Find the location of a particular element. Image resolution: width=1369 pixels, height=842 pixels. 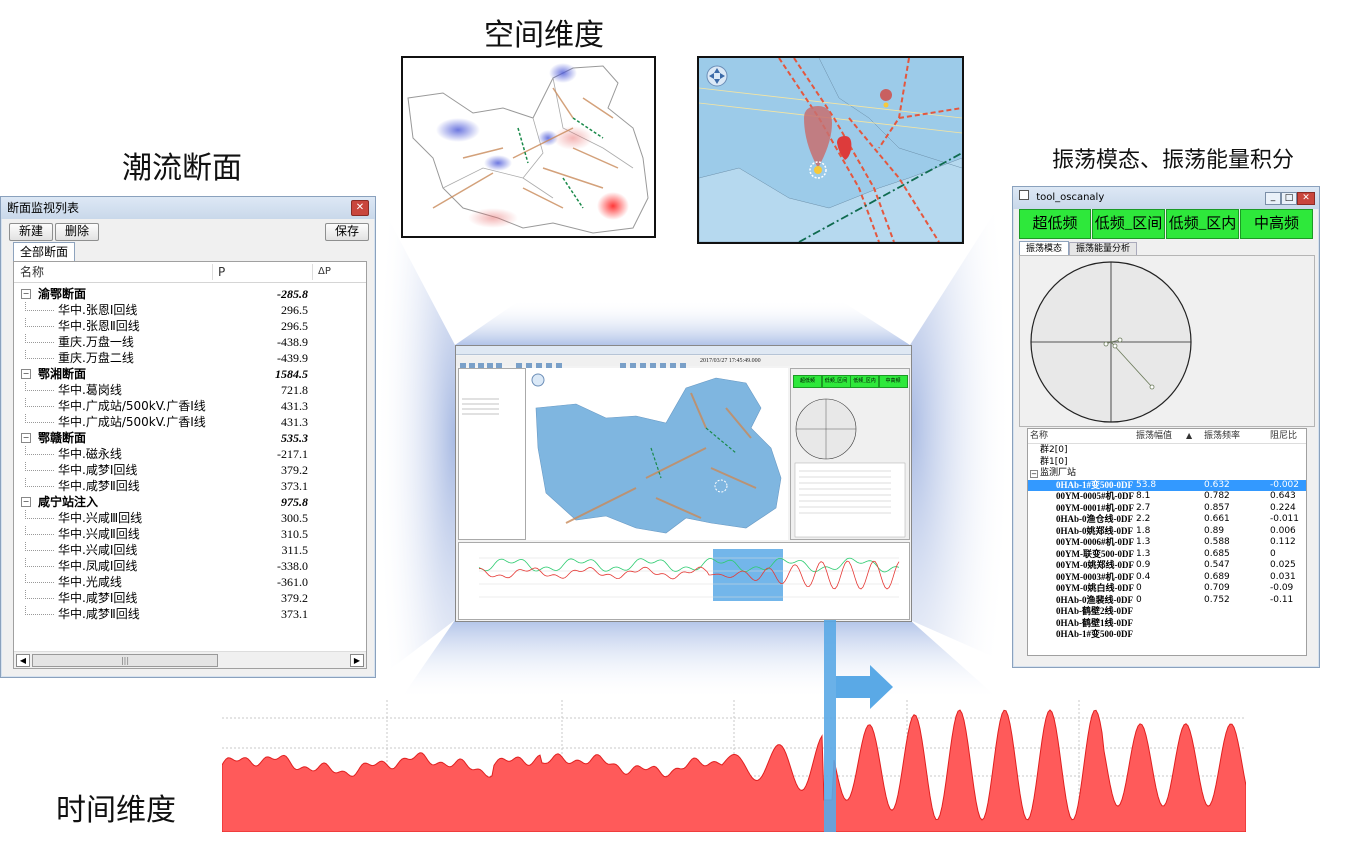

mode-table-row: 00YM-0001#机-0DF 2.7 0.857 0.224 is located at coordinates (1167, 509).